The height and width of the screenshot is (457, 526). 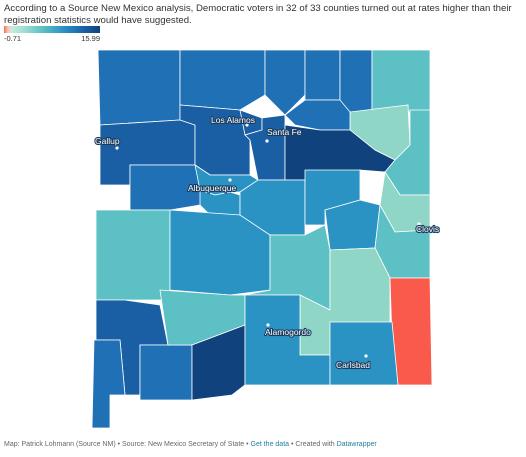 What do you see at coordinates (353, 365) in the screenshot?
I see `city-label-carlsbad: Carlsbad` at bounding box center [353, 365].